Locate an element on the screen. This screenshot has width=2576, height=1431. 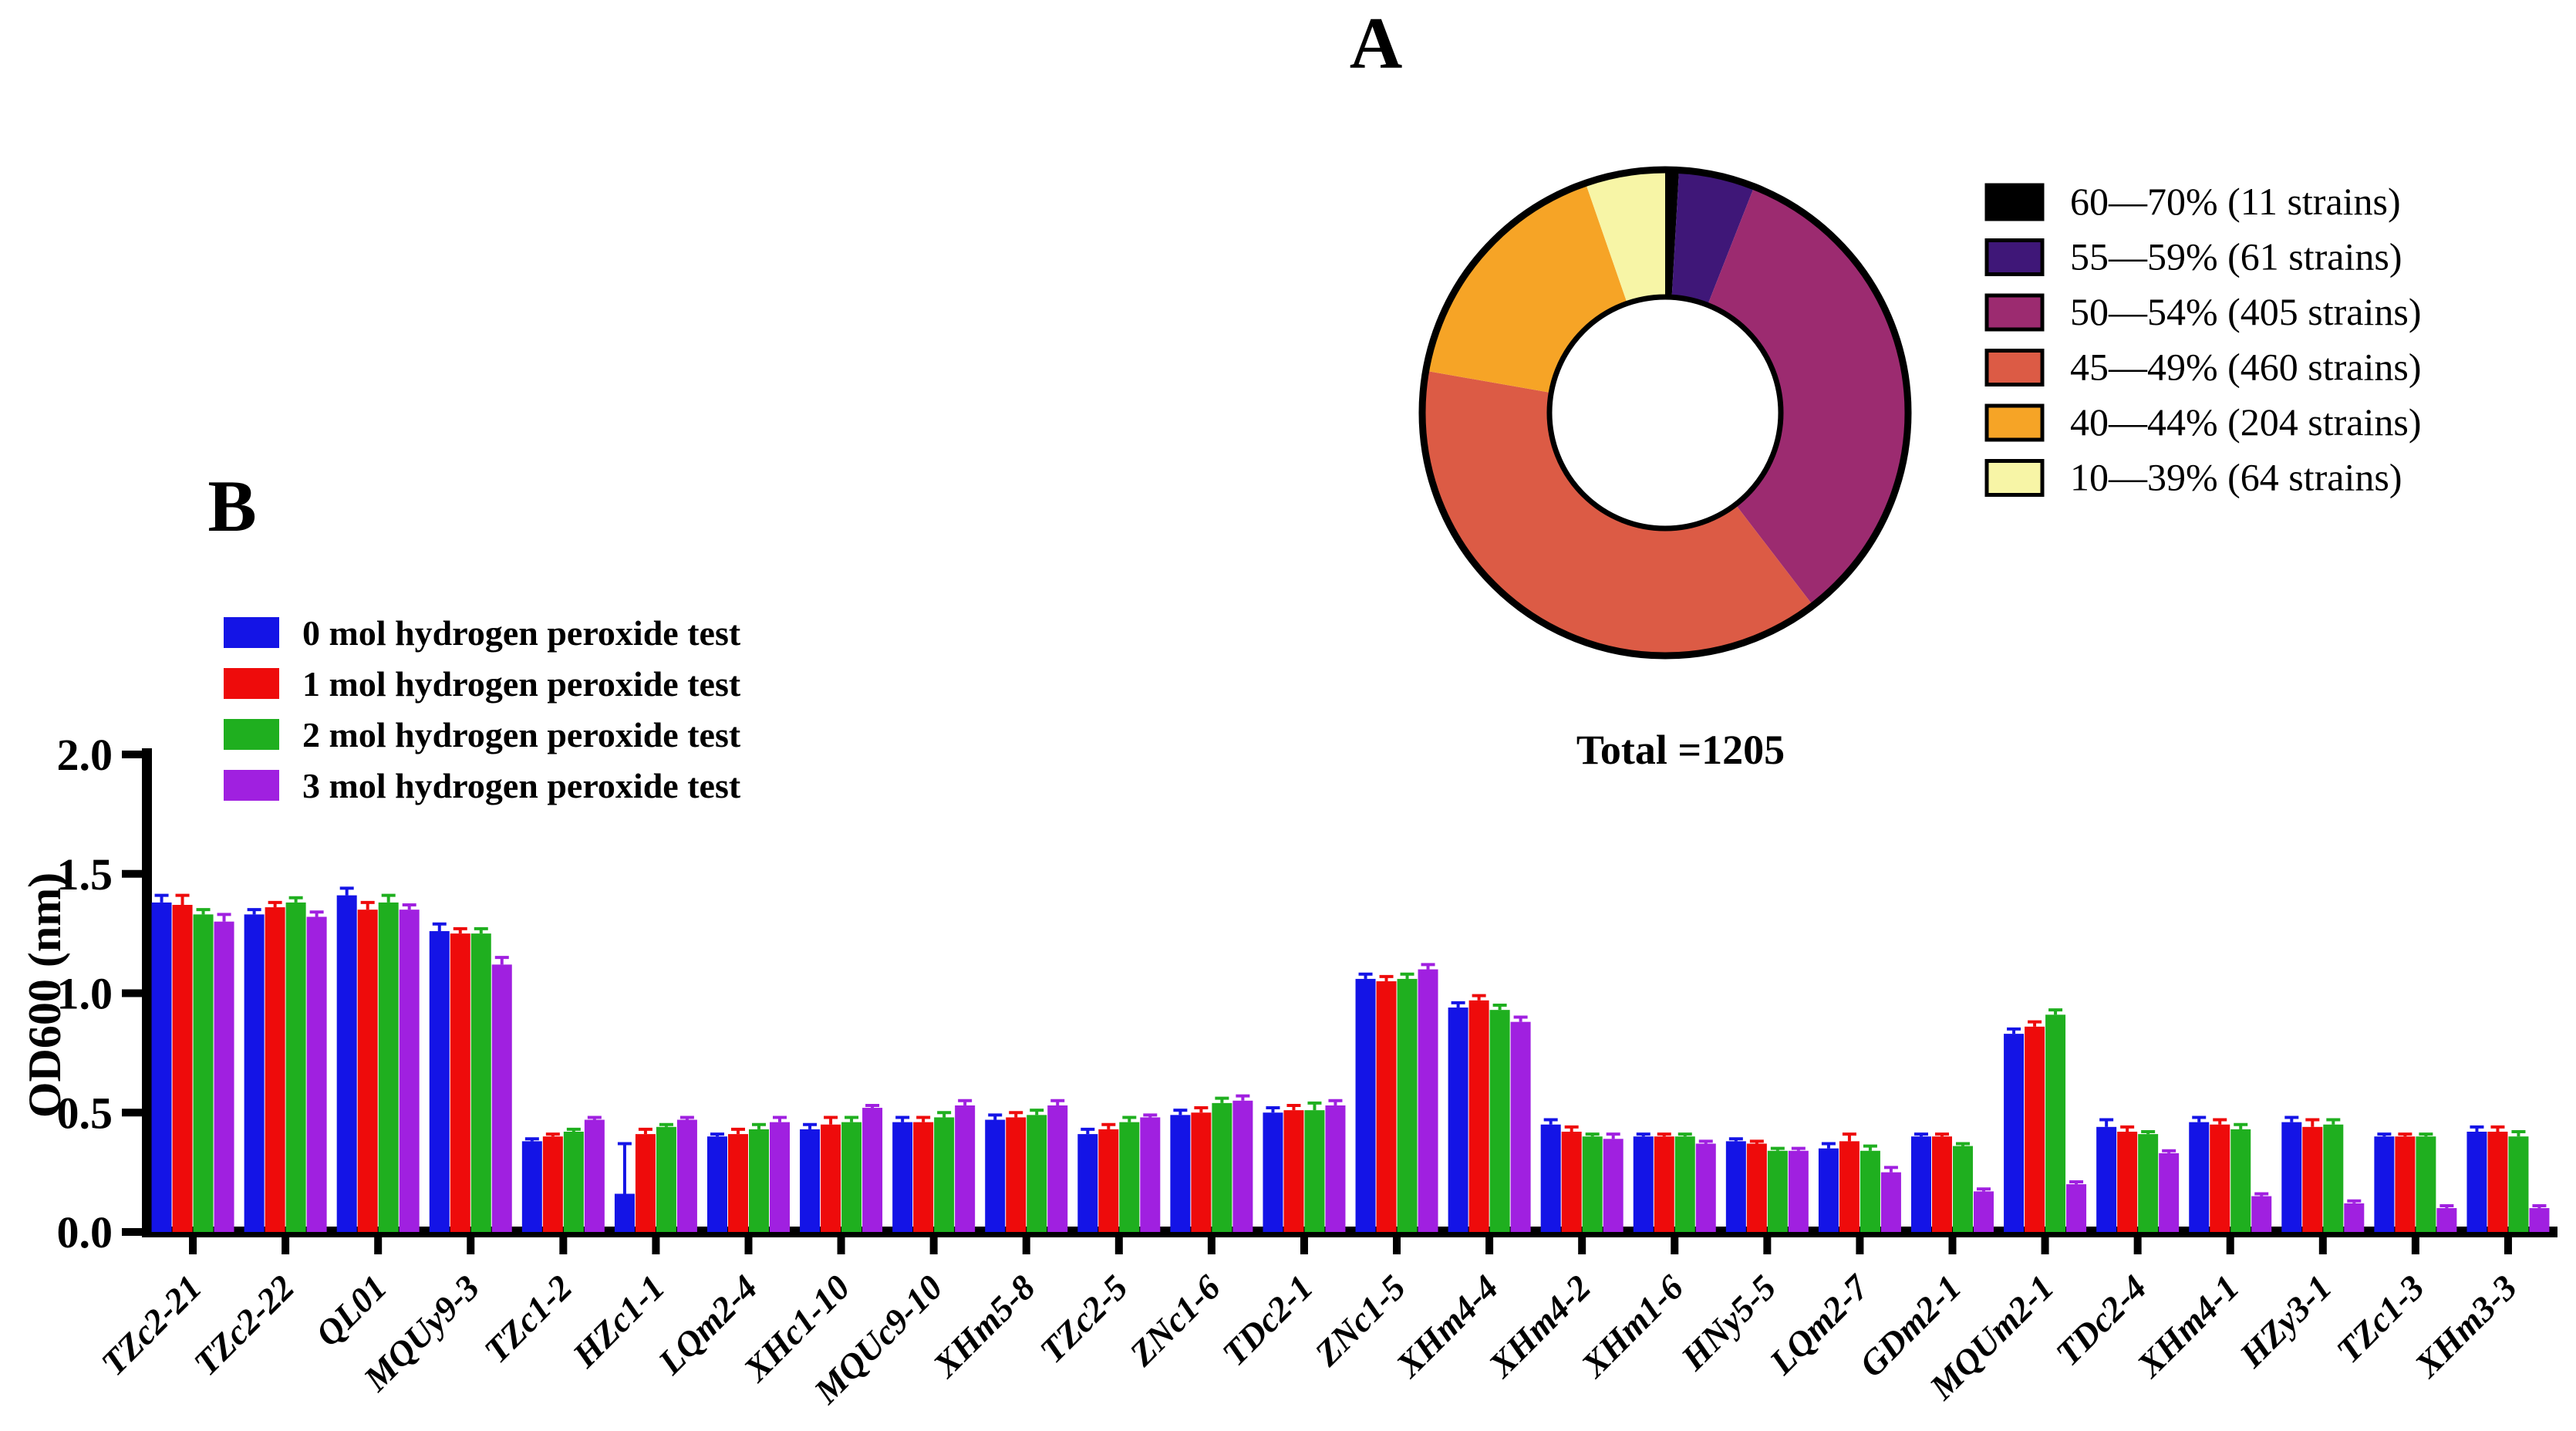
bar-XHm3-3-s2 is located at coordinates (2518, 1184).